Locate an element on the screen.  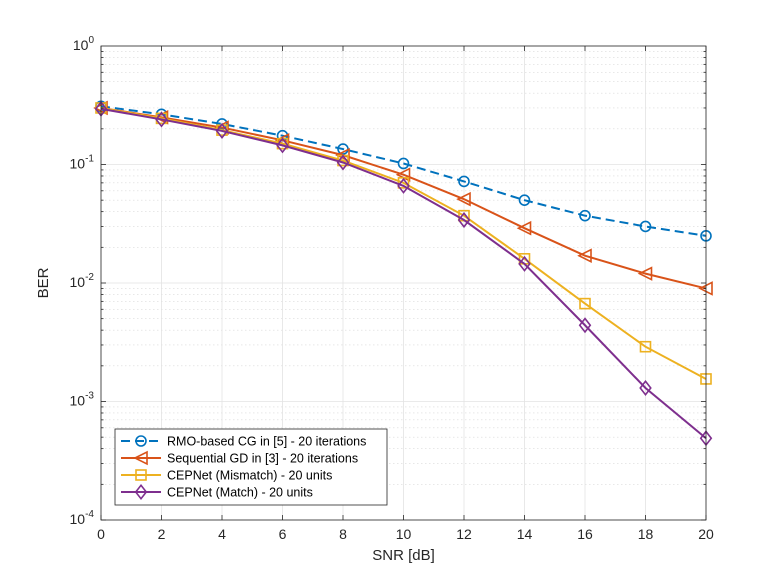
y-tick-label: 10⁻¹ is located at coordinates (82, 163).